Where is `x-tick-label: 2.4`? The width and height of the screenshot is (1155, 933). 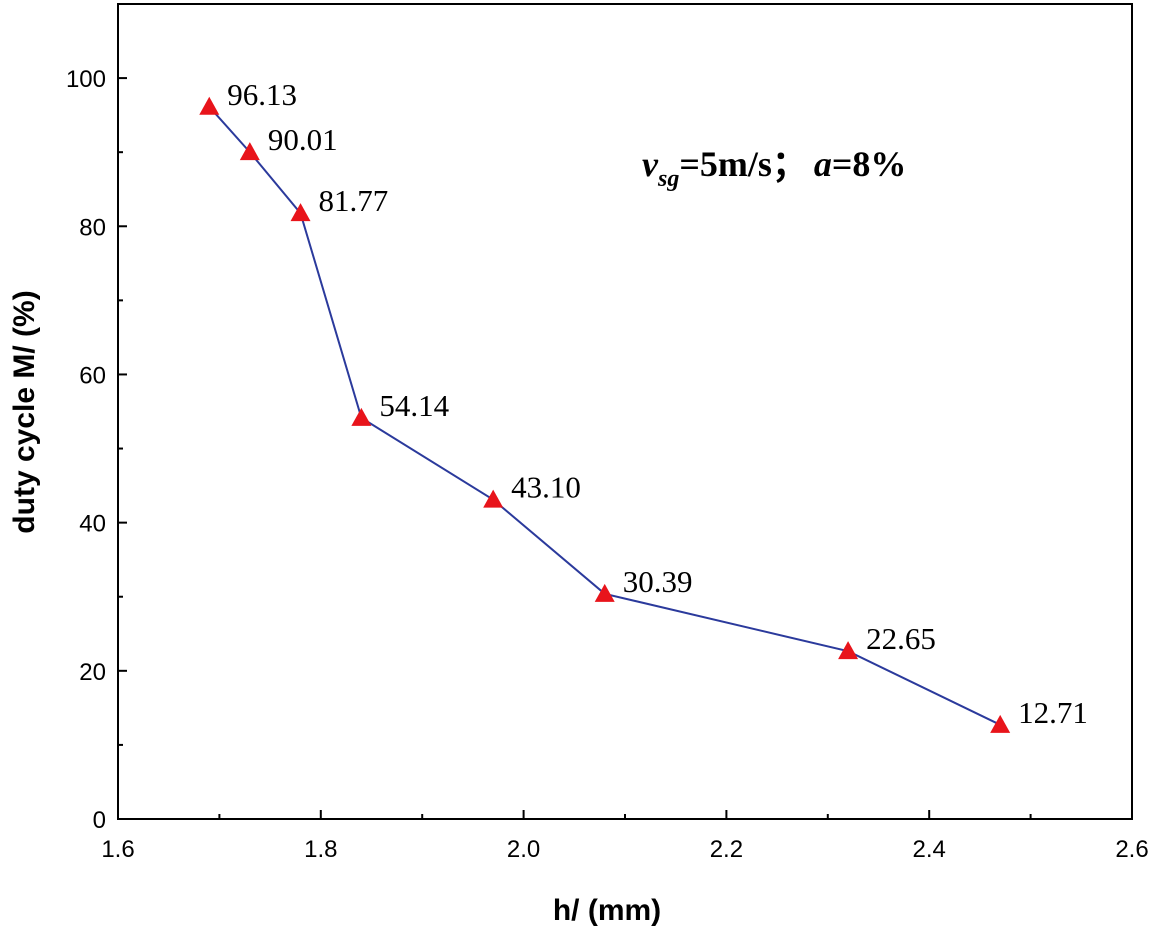
x-tick-label: 2.4 is located at coordinates (929, 849).